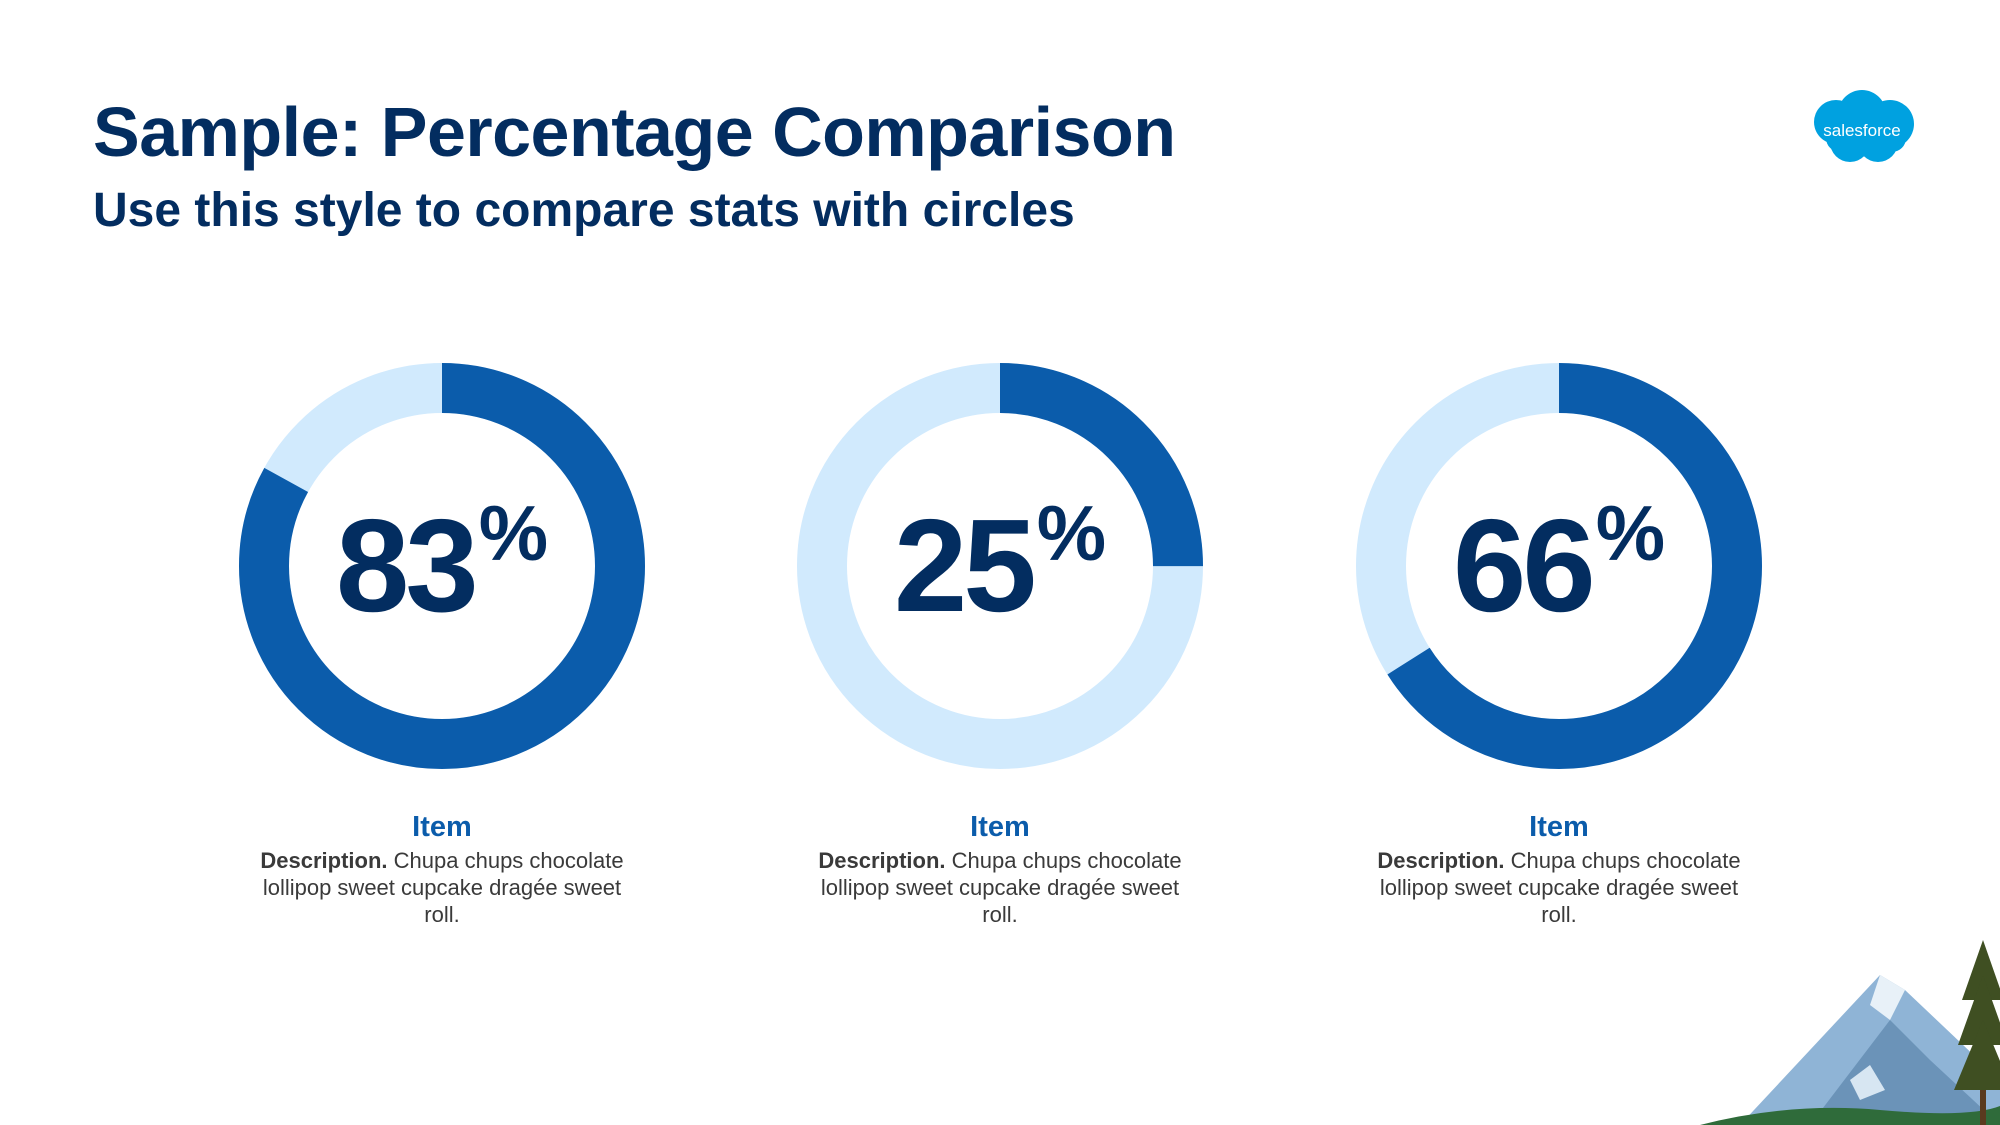 The height and width of the screenshot is (1125, 2000). What do you see at coordinates (1000, 827) in the screenshot?
I see `item-label-2: Item` at bounding box center [1000, 827].